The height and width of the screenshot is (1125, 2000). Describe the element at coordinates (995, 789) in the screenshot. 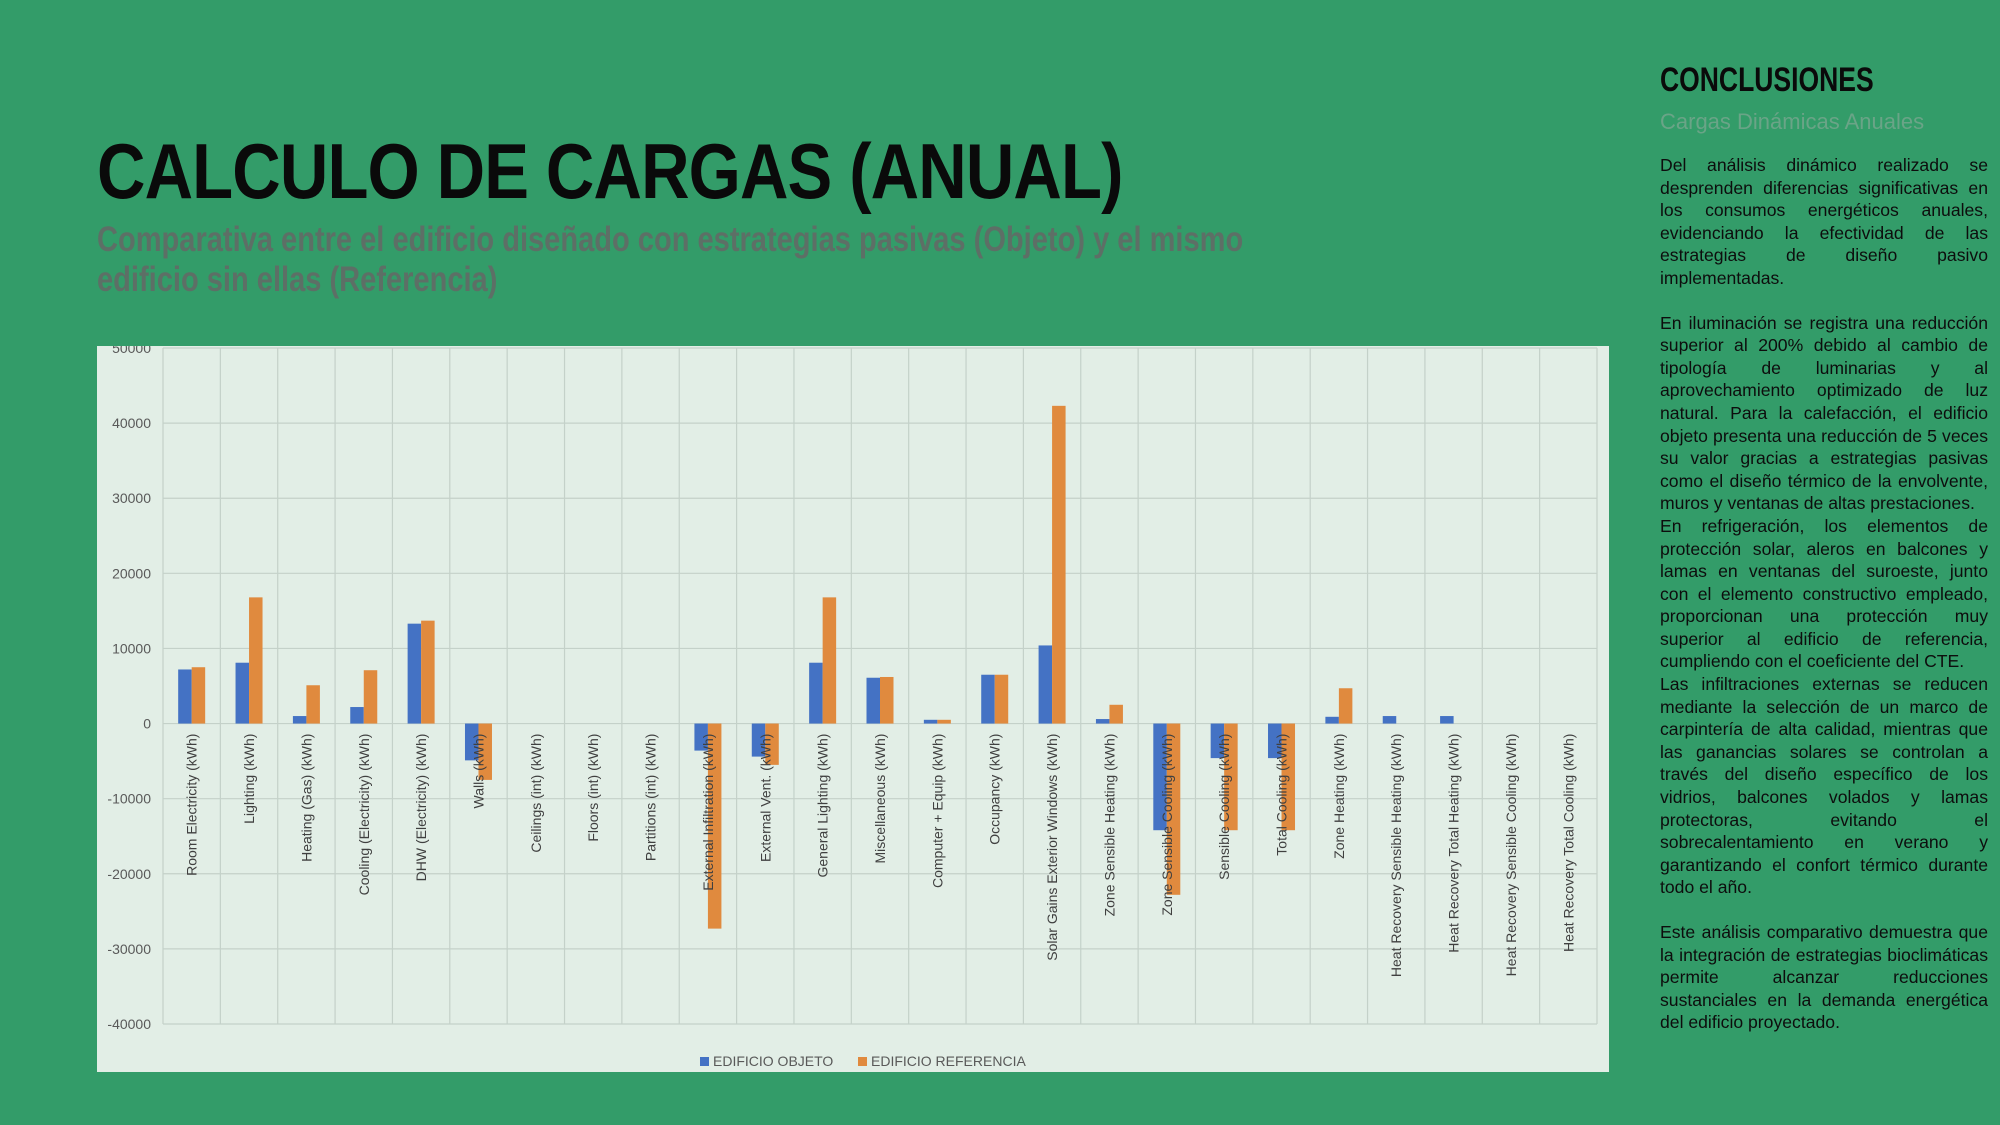

I see `x-category-label: Occupancy (kWh)` at that location.